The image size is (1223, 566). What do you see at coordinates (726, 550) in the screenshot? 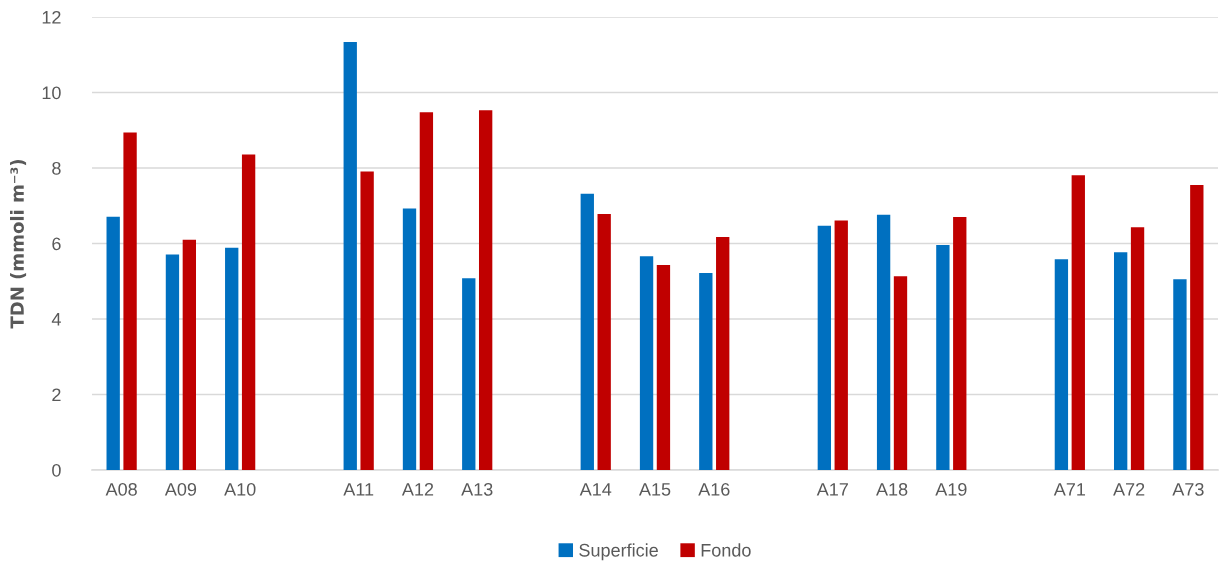
I see `legend-label: Fondo` at bounding box center [726, 550].